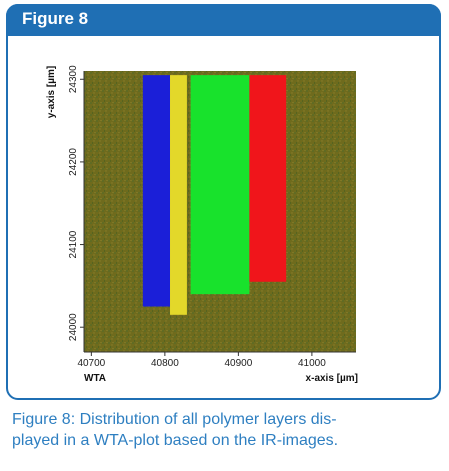 Image resolution: width=449 pixels, height=471 pixels. What do you see at coordinates (332, 378) in the screenshot?
I see `x-axis-label: x-axis [µm]` at bounding box center [332, 378].